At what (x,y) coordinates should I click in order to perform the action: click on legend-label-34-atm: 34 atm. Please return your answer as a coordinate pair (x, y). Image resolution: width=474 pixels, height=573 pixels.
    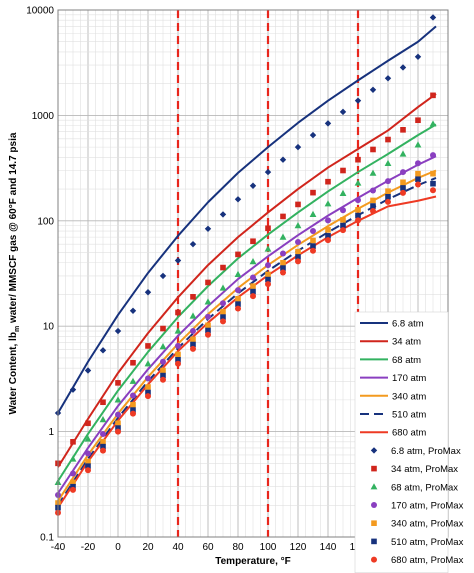
    Looking at the image, I should click on (406, 342).